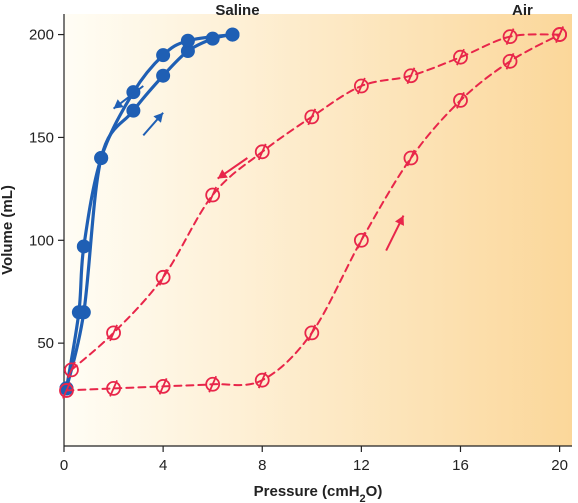 This screenshot has height=503, width=578. I want to click on x-tick-label: 0, so click(64, 465).